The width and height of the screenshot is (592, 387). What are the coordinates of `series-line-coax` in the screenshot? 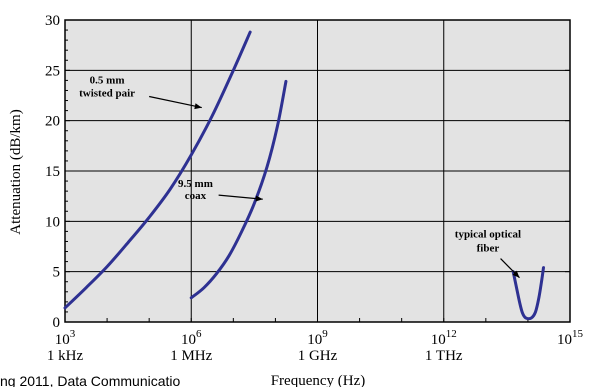 It's located at (238, 189).